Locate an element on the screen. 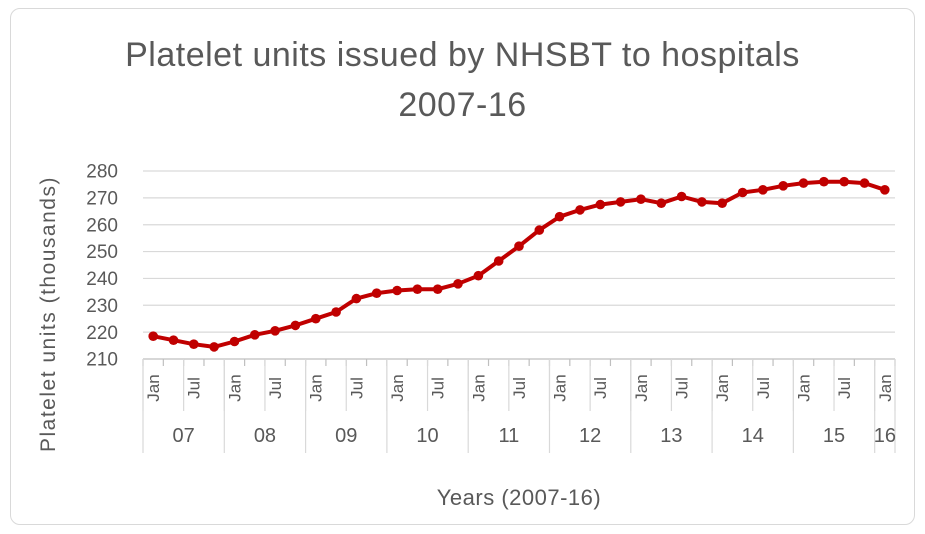 The width and height of the screenshot is (925, 534). y-tick-label: 230 is located at coordinates (102, 306).